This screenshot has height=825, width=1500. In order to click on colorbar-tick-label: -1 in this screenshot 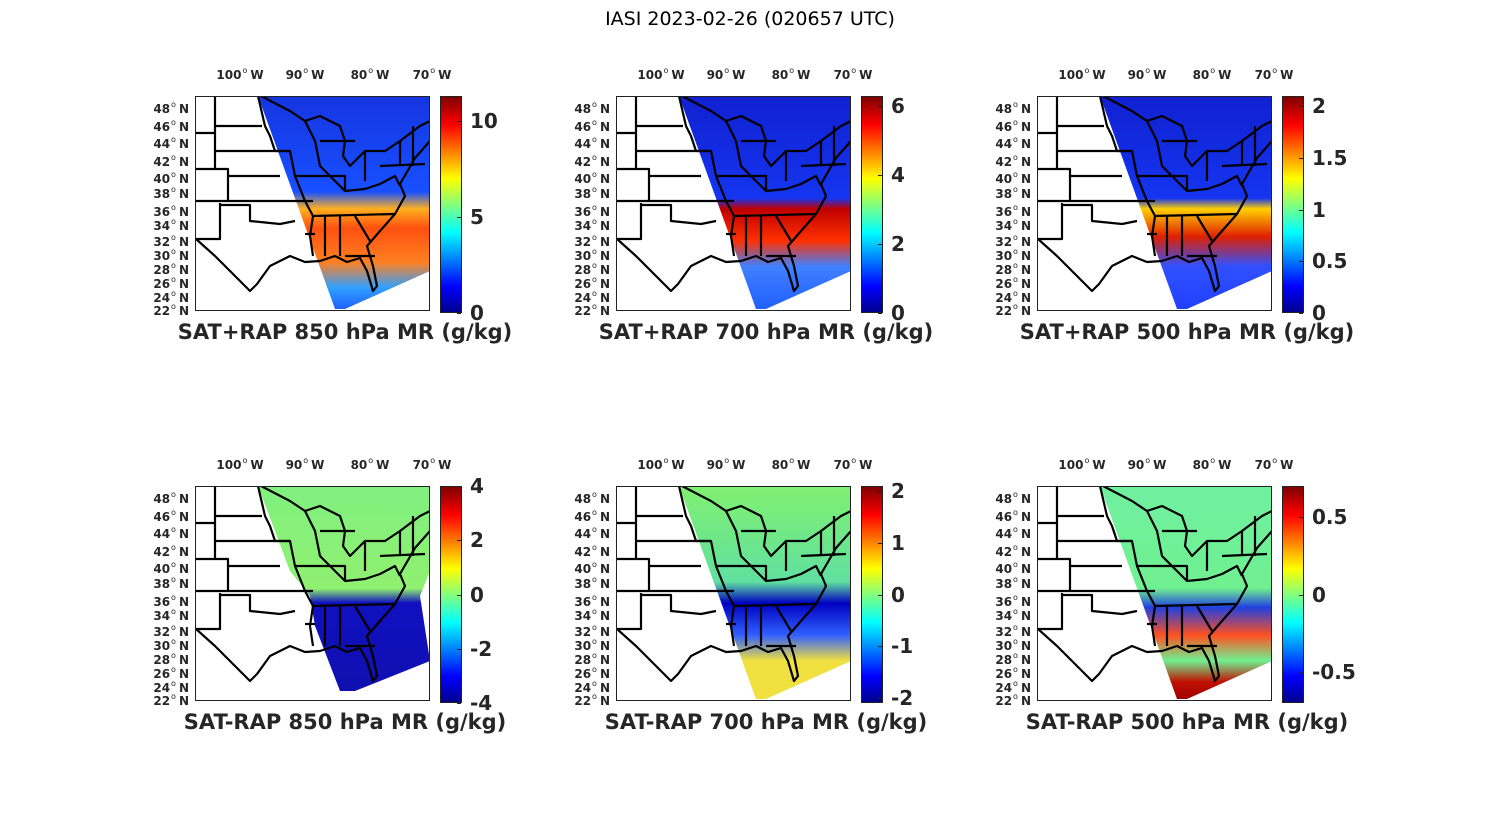, I will do `click(902, 646)`.